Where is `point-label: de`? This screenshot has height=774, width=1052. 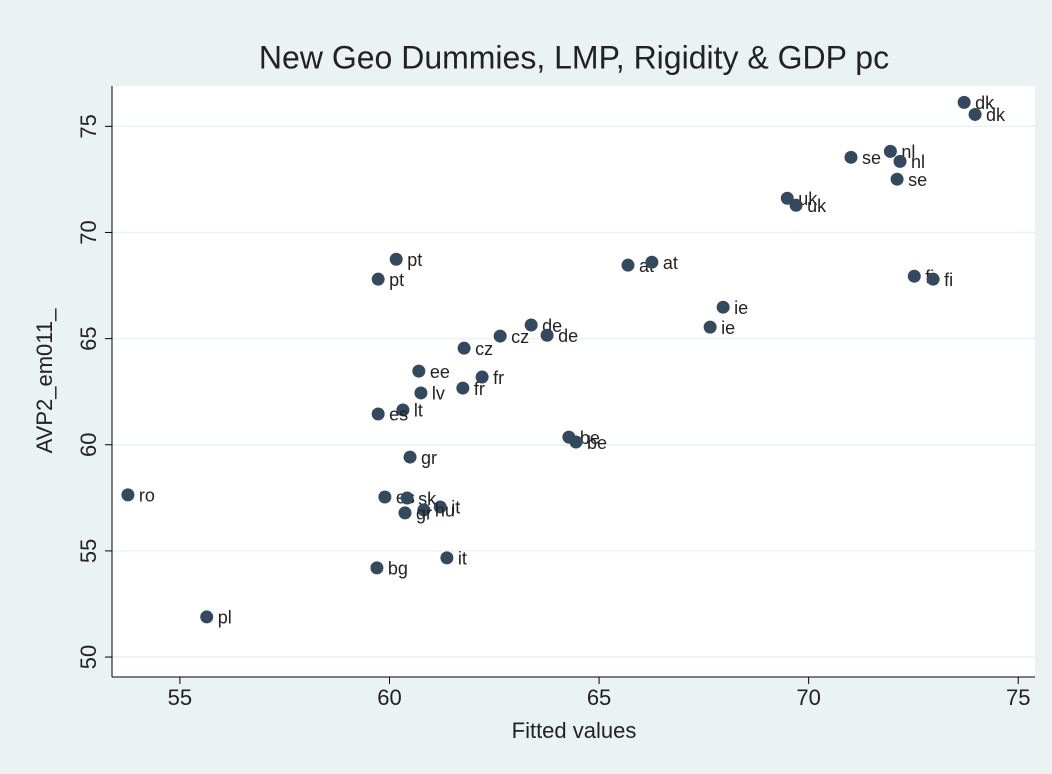 point-label: de is located at coordinates (568, 336).